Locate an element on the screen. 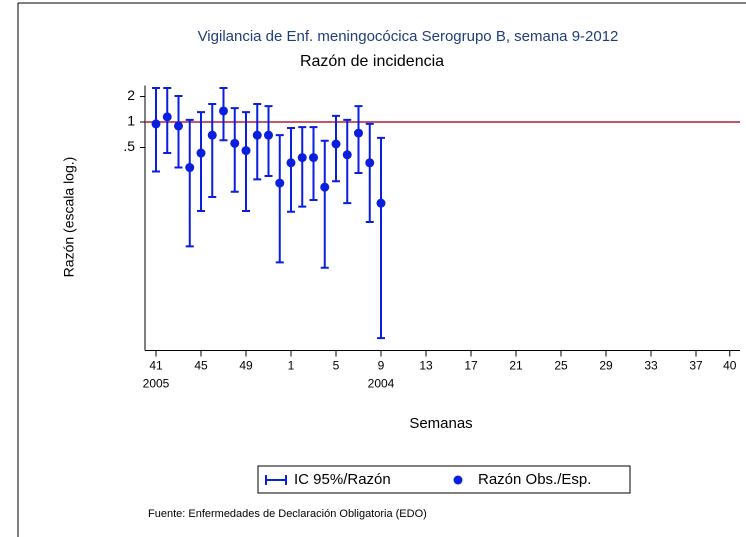 The height and width of the screenshot is (537, 746). legend-label: IC 95%/Razón is located at coordinates (342, 479).